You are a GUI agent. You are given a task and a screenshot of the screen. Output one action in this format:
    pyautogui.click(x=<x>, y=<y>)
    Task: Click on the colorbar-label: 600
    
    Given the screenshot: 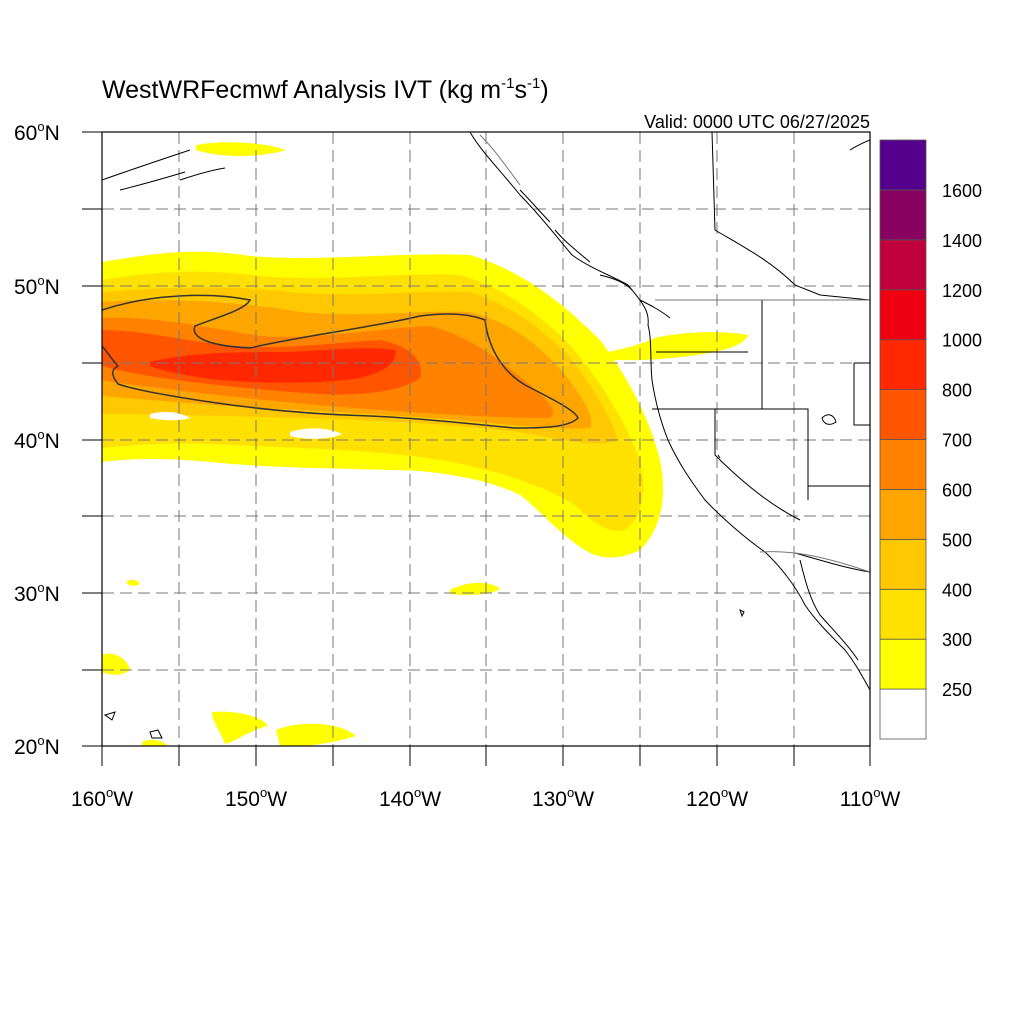 What is the action you would take?
    pyautogui.click(x=957, y=490)
    